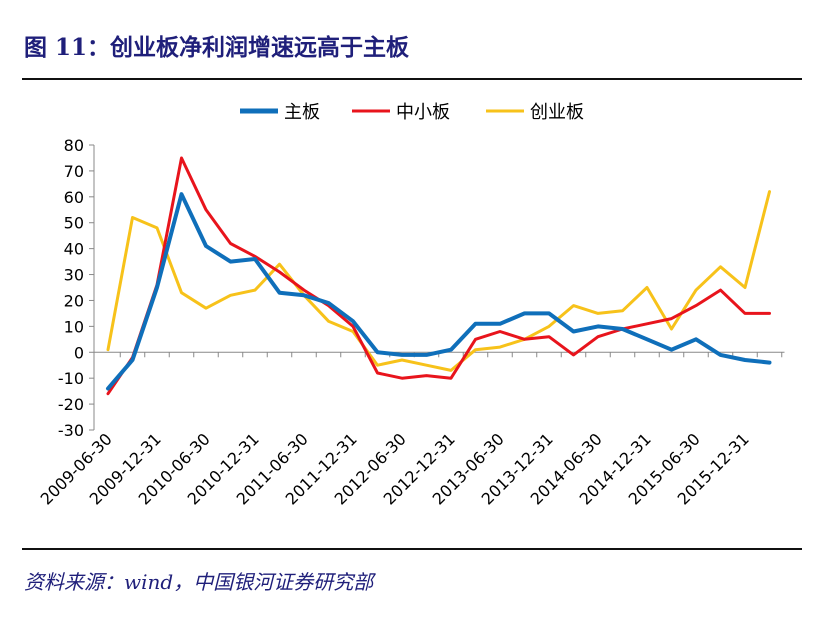 This screenshot has width=814, height=620. What do you see at coordinates (71, 404) in the screenshot?
I see `y-tick-label: -20` at bounding box center [71, 404].